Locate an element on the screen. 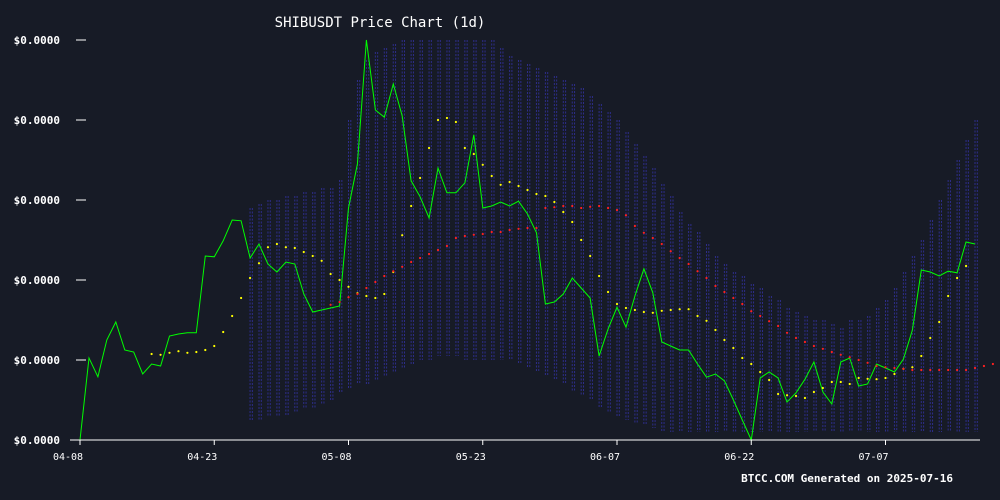 This screenshot has height=500, width=1000. chart-title: SHIBUSDT Price Chart (1d) is located at coordinates (380, 23).